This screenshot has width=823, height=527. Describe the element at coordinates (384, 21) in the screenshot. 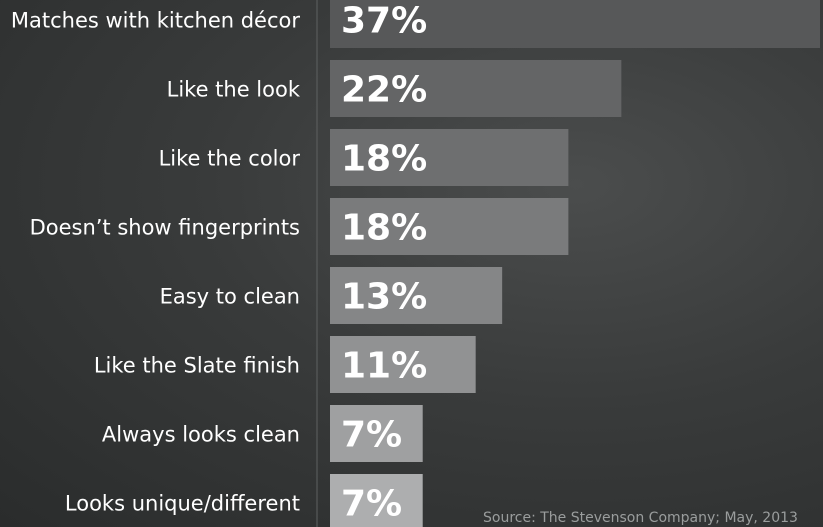

I see `value-label: 37%` at that location.